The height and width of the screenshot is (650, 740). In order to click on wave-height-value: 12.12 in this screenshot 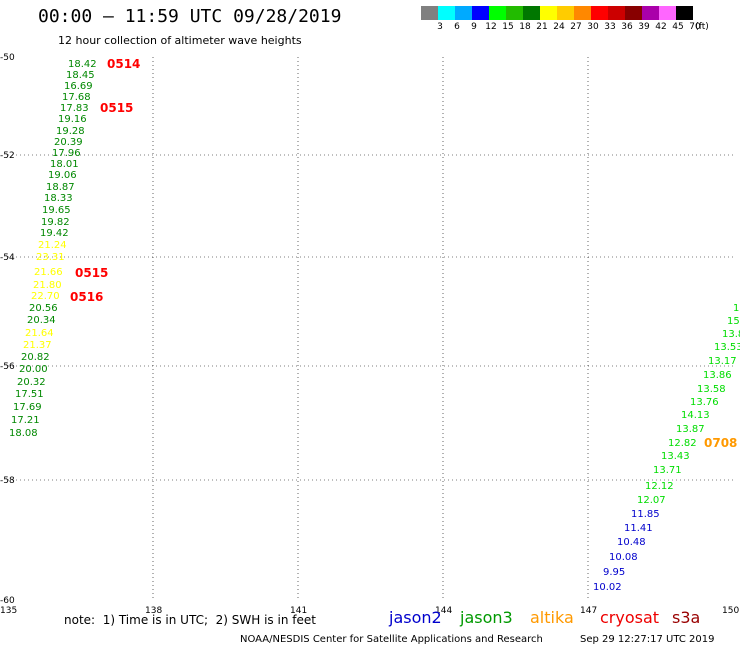, I will do `click(659, 486)`.